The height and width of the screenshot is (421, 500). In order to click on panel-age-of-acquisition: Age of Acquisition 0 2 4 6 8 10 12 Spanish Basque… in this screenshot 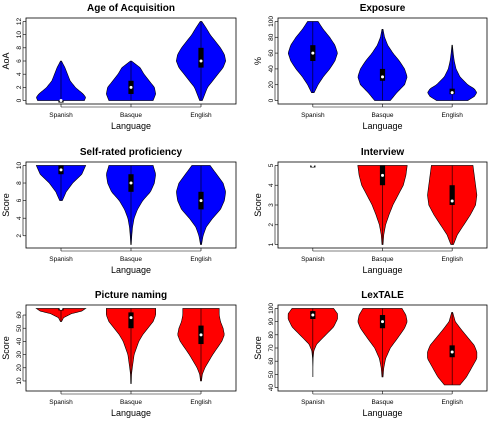, I will do `click(119, 67)`.